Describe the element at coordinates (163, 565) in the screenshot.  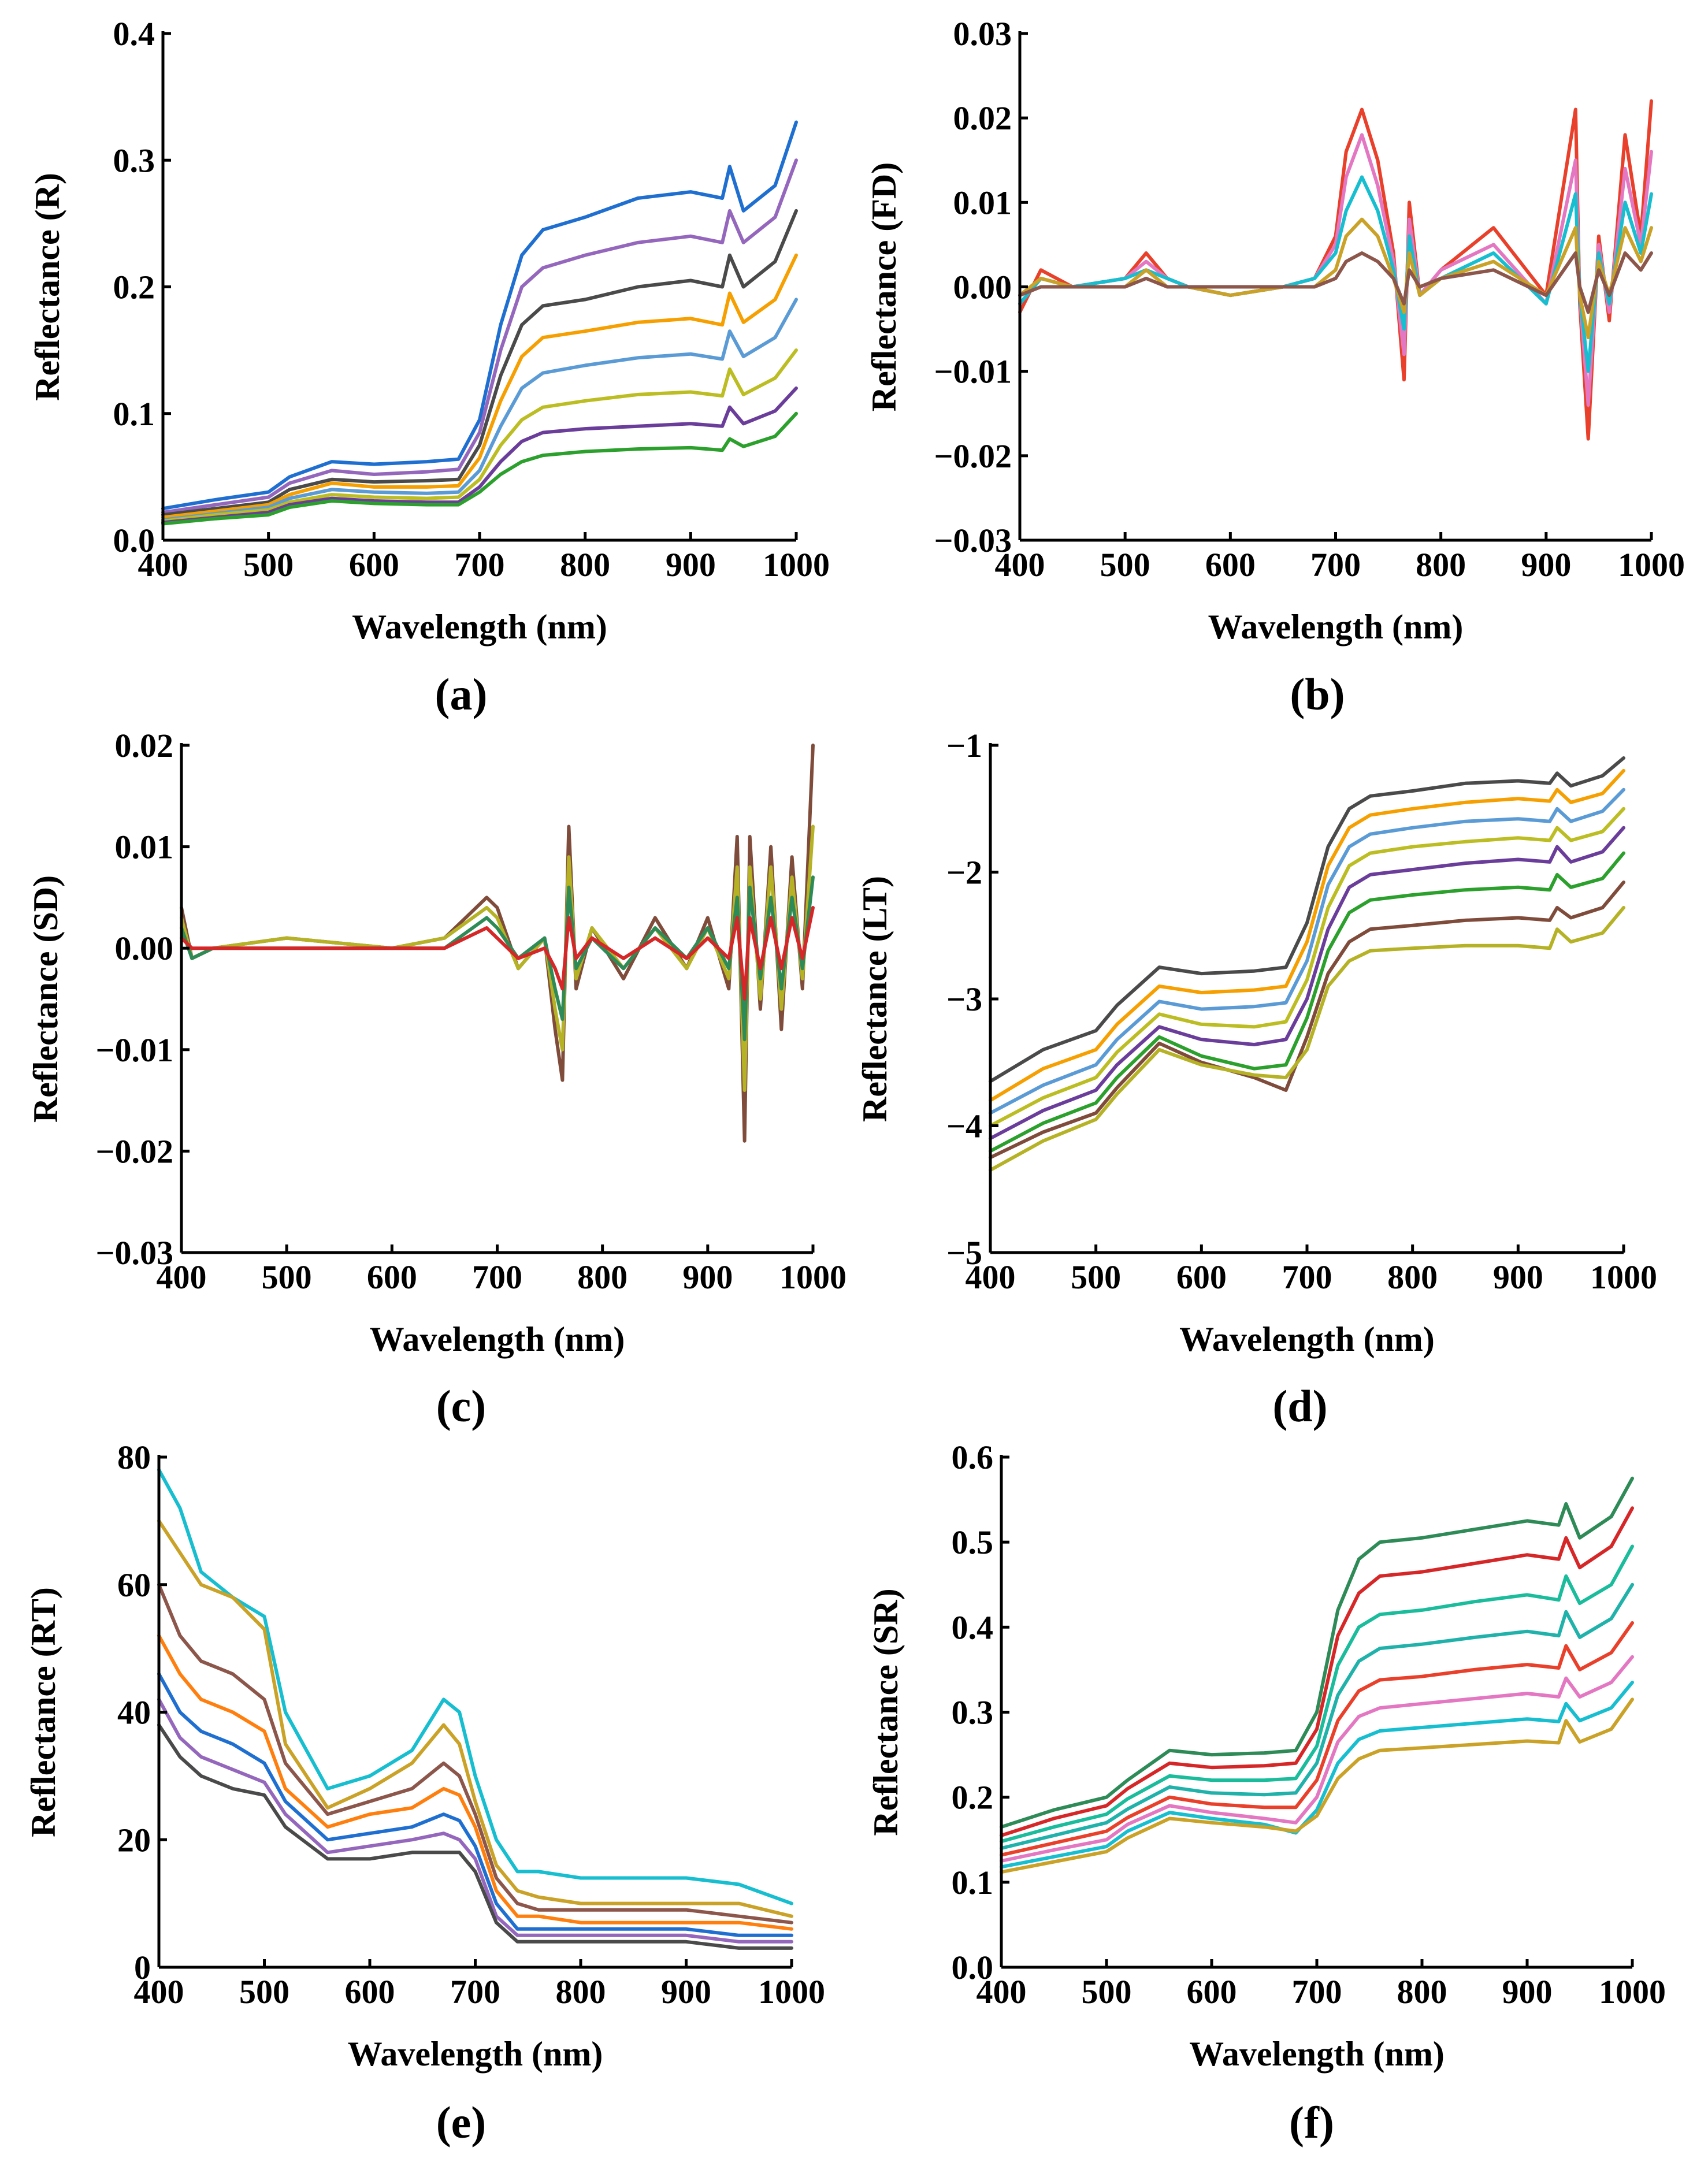
I see `x-tick-label-a-400: 400` at that location.